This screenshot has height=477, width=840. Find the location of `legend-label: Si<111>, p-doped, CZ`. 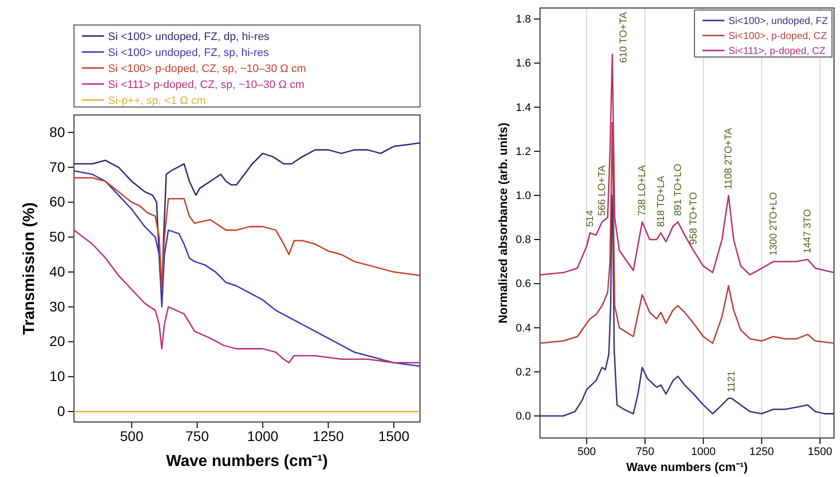

legend-label: Si<111>, p-doped, CZ is located at coordinates (777, 51).